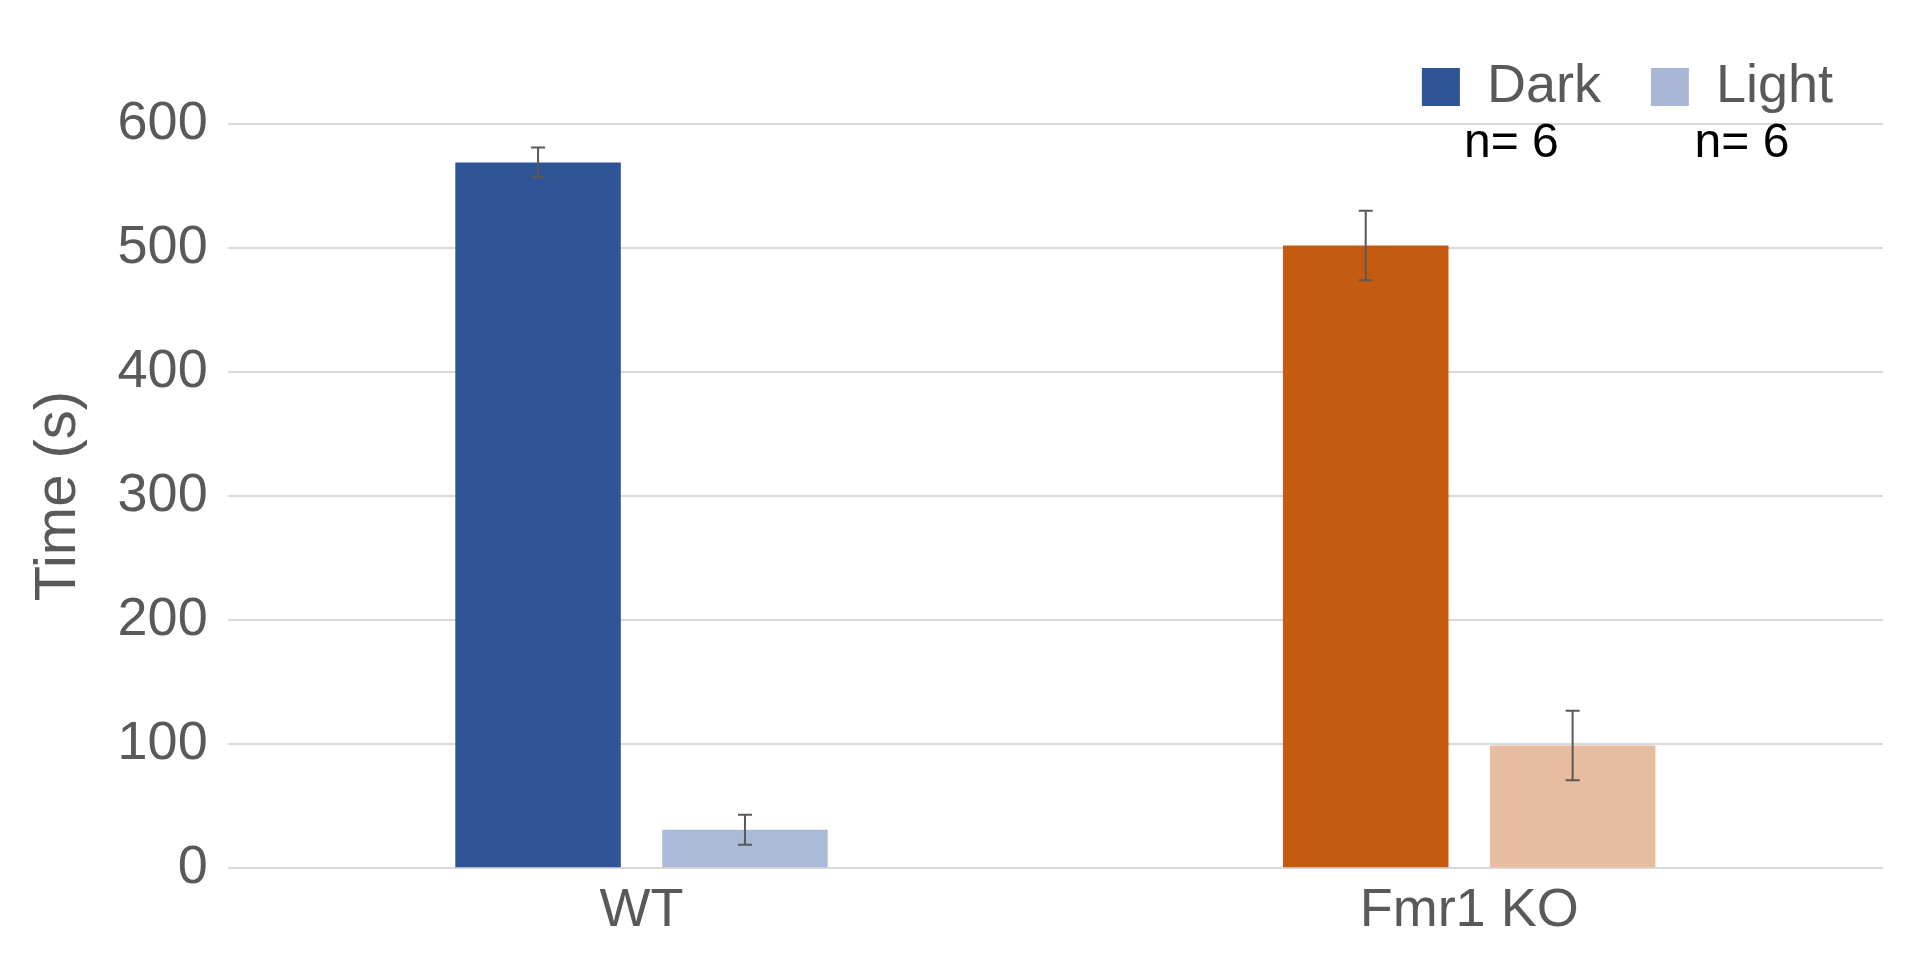  What do you see at coordinates (54, 496) in the screenshot?
I see `y-axis-title: Time (s)` at bounding box center [54, 496].